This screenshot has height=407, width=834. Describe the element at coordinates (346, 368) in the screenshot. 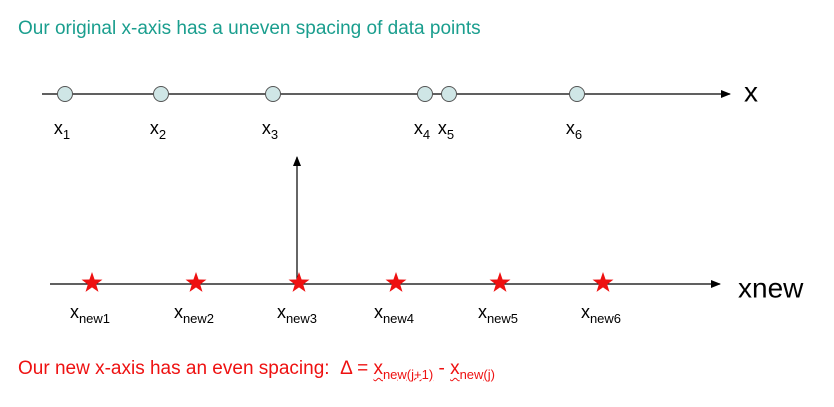

I see `delta-symbol: Δ` at that location.